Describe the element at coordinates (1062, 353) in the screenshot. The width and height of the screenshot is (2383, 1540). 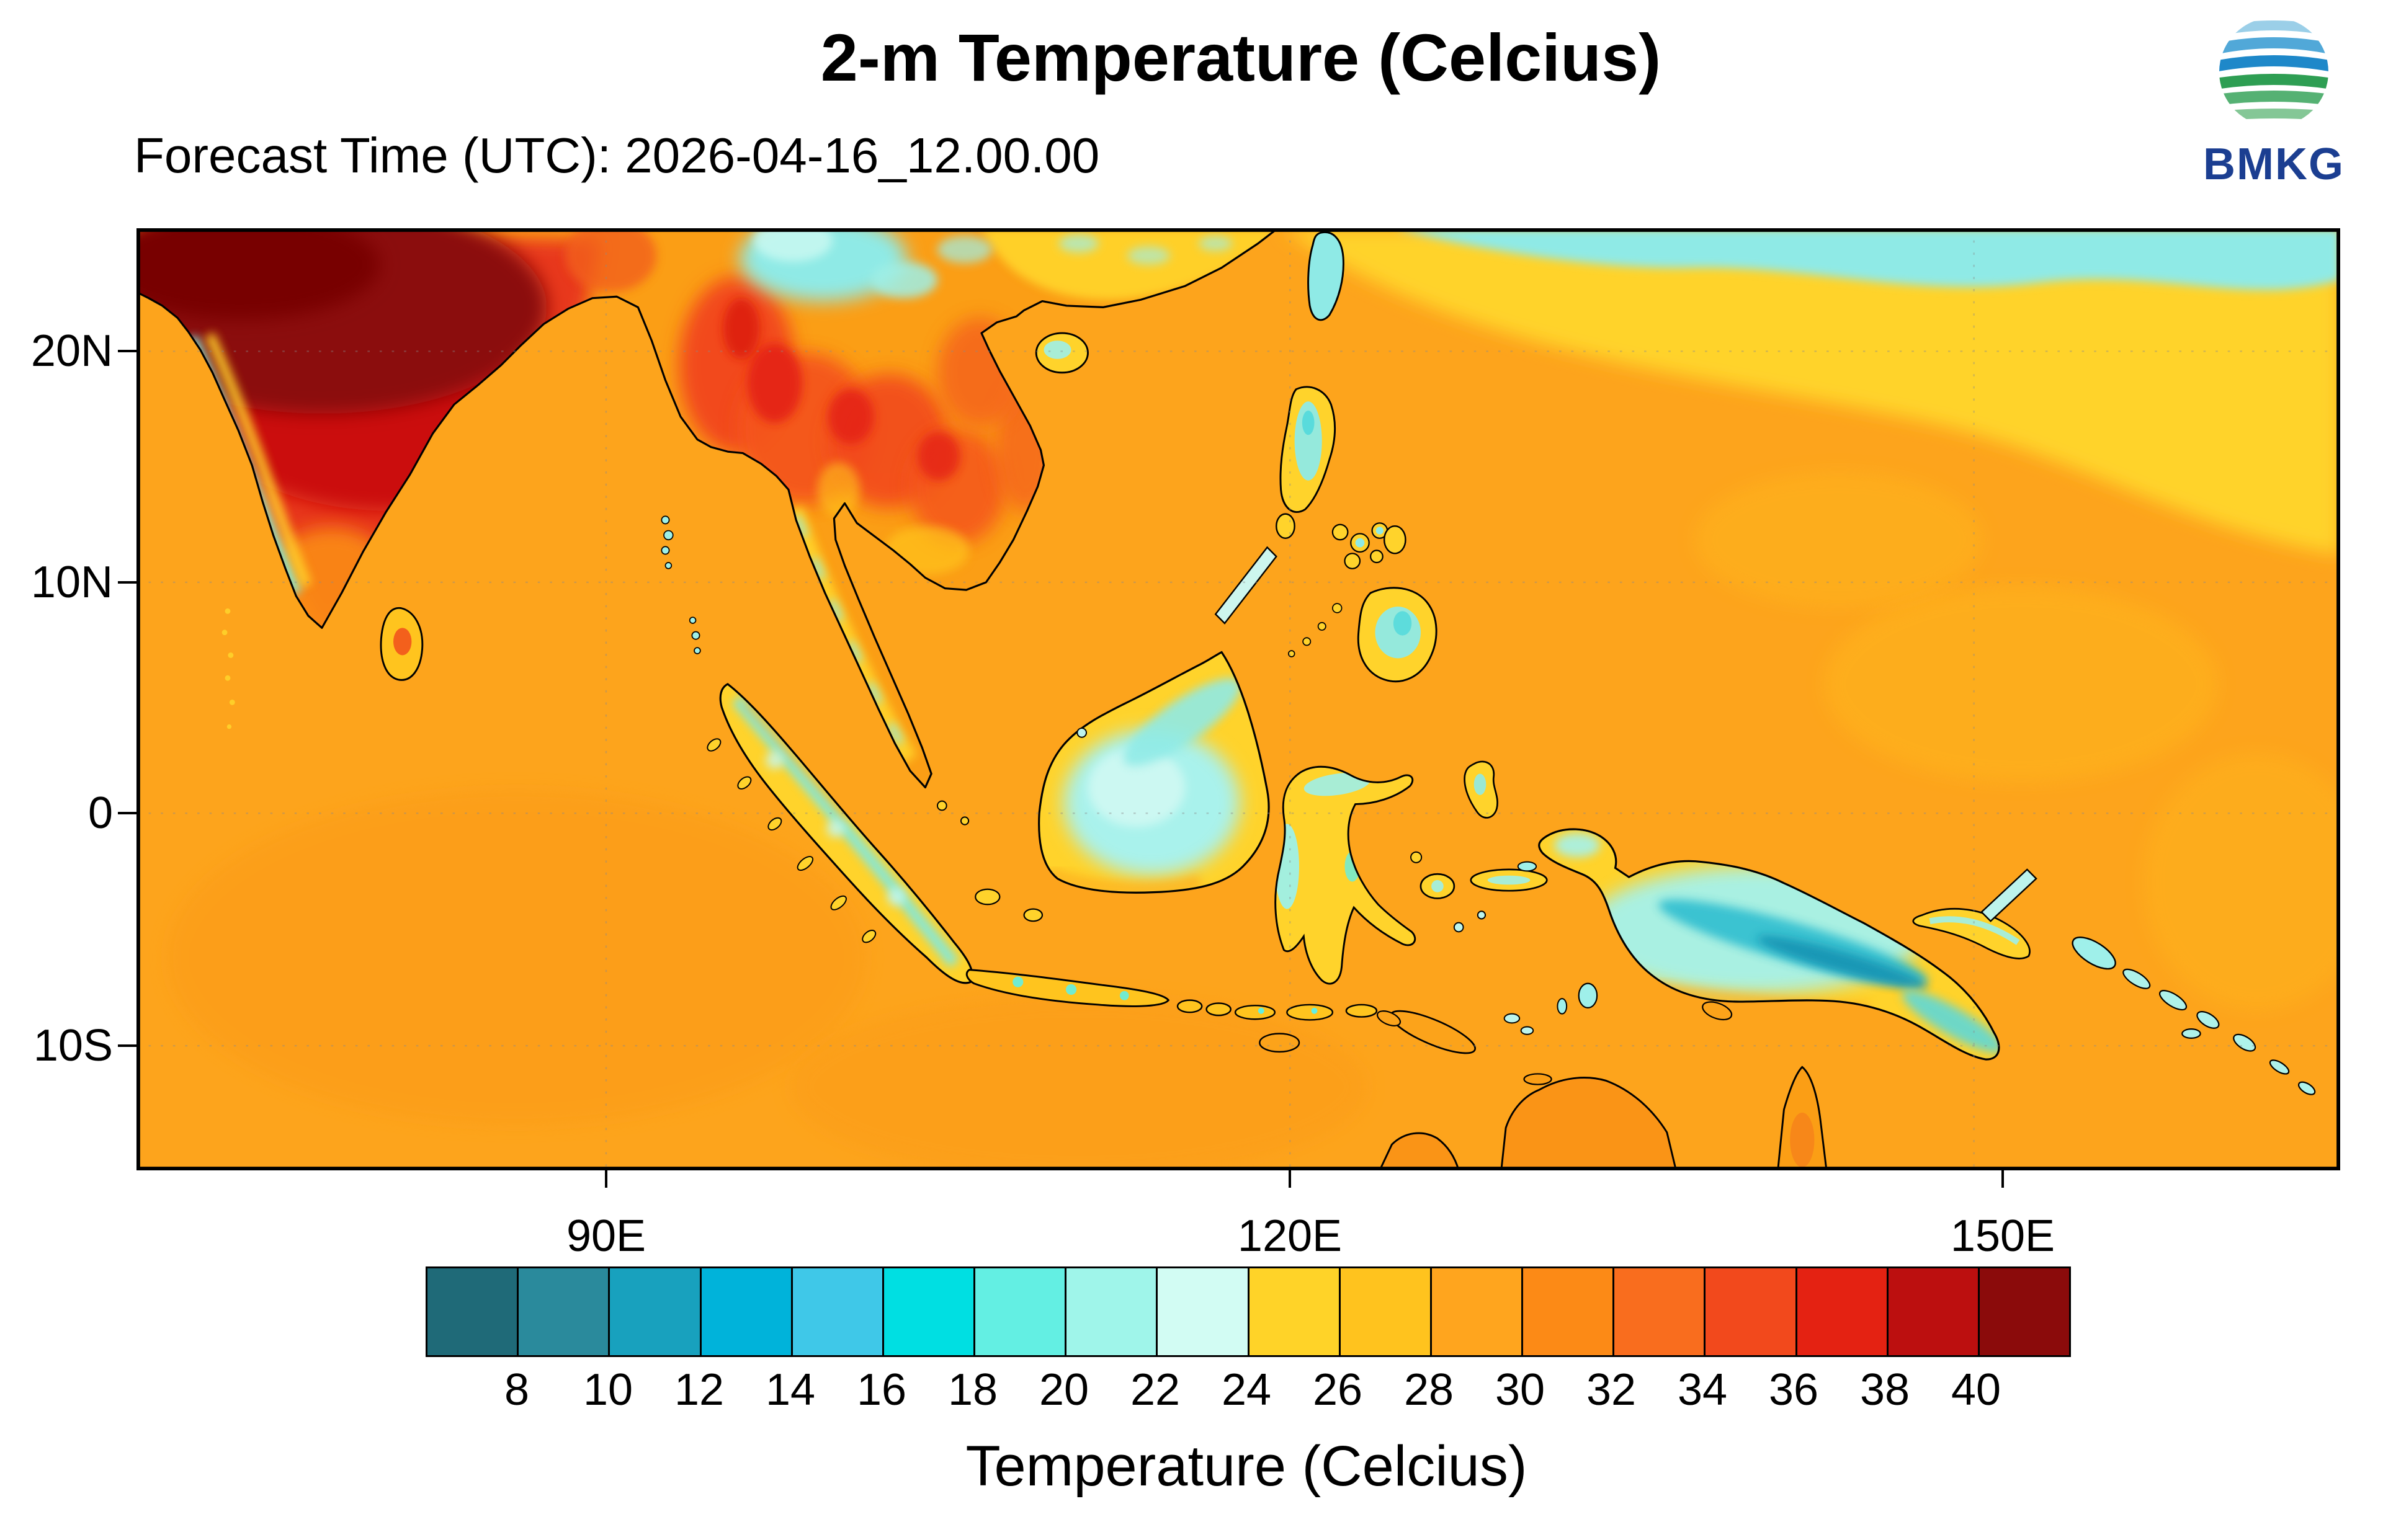
I see `island-hainan` at that location.